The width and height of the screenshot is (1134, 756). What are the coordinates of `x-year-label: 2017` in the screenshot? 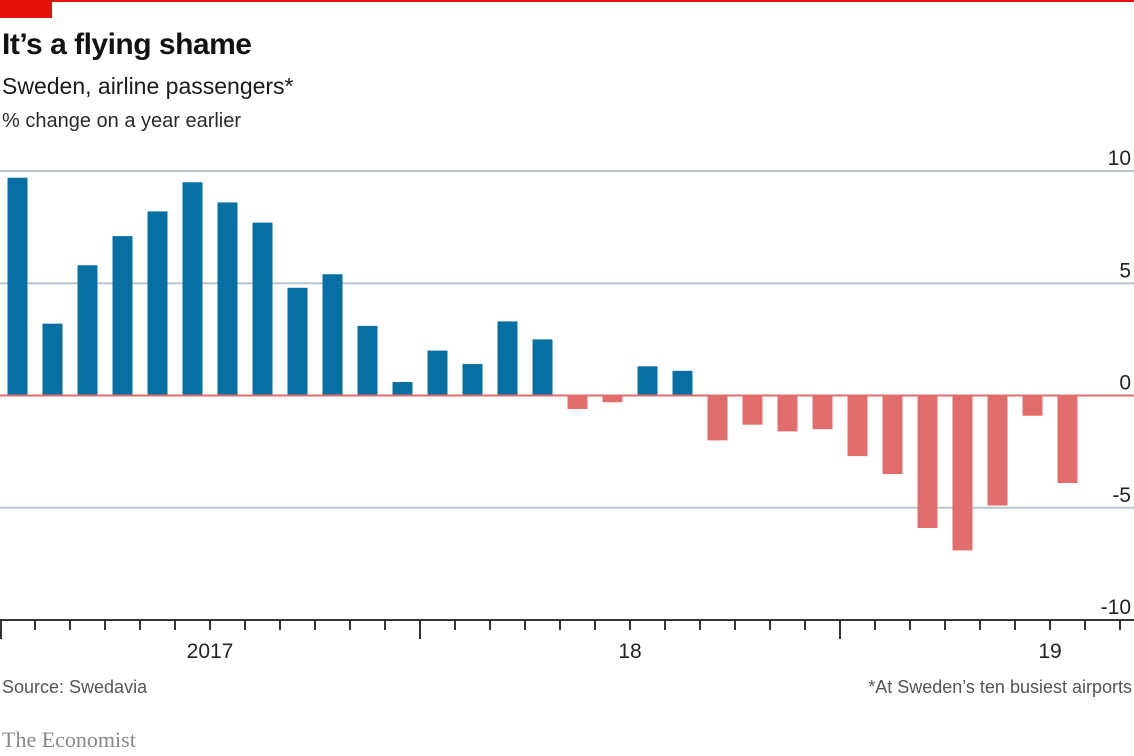 It's located at (210, 651).